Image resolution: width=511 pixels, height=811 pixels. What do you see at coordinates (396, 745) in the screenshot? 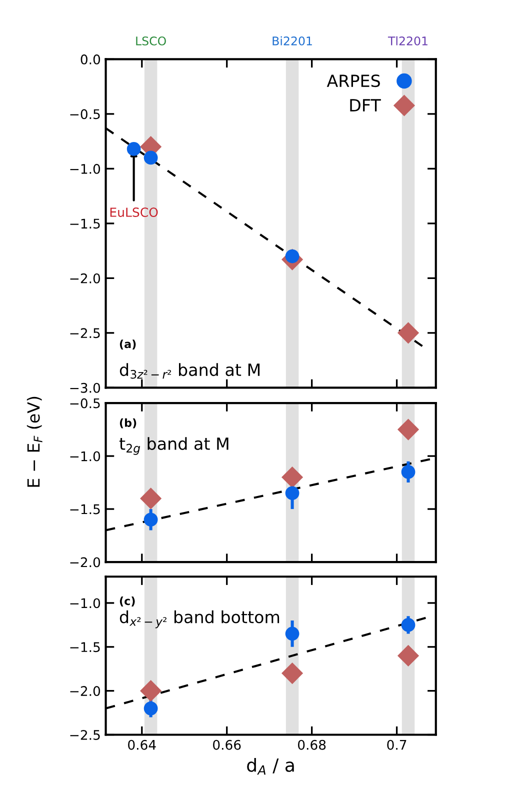
I see `x-tick-label: 0.7` at bounding box center [396, 745].